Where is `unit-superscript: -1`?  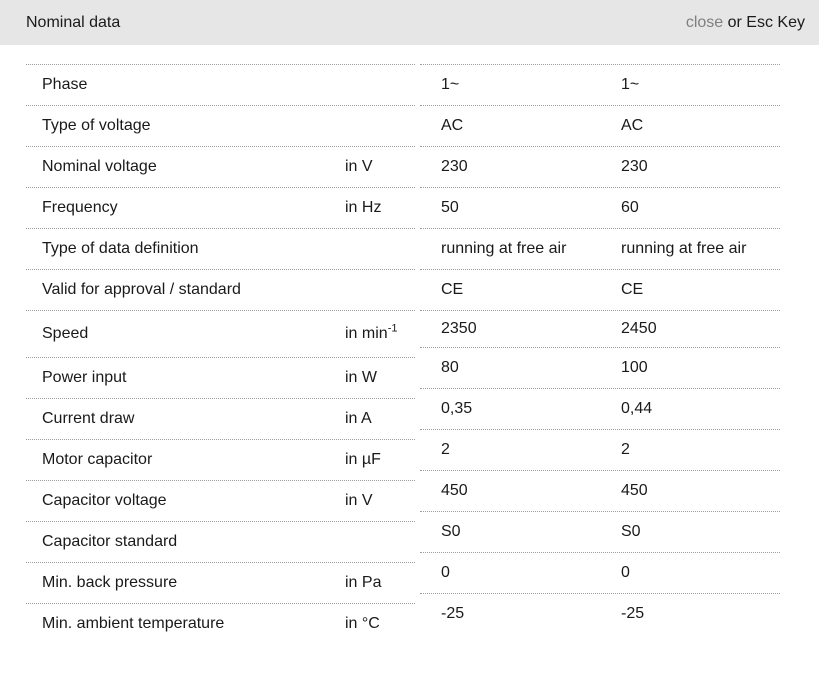 unit-superscript: -1 is located at coordinates (392, 328).